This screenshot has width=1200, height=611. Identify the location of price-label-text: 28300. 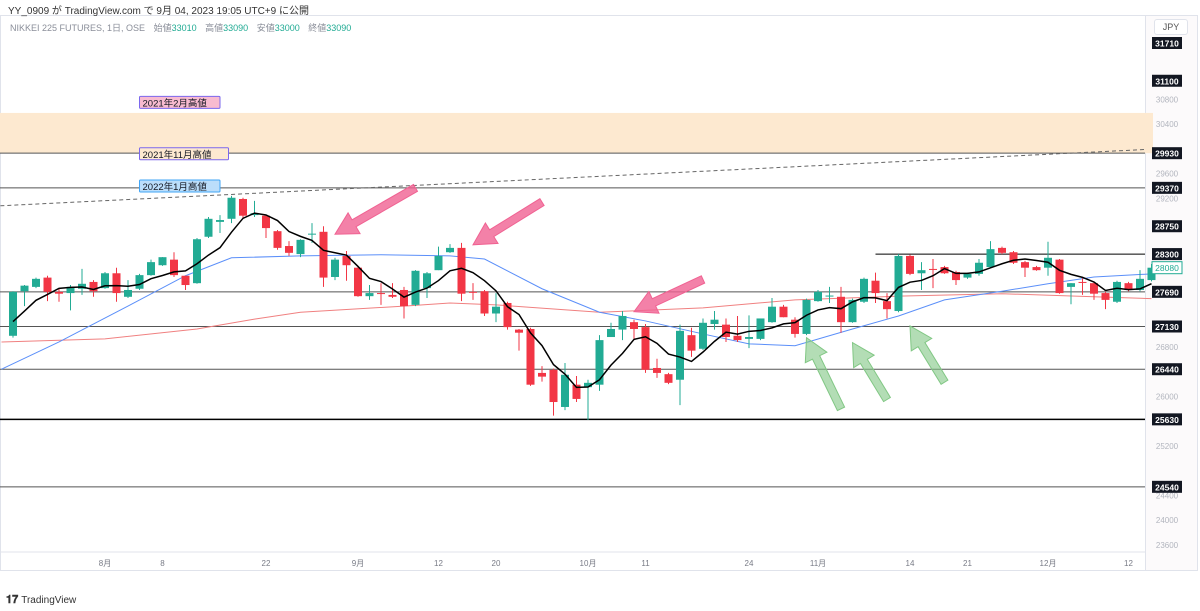
(1167, 255).